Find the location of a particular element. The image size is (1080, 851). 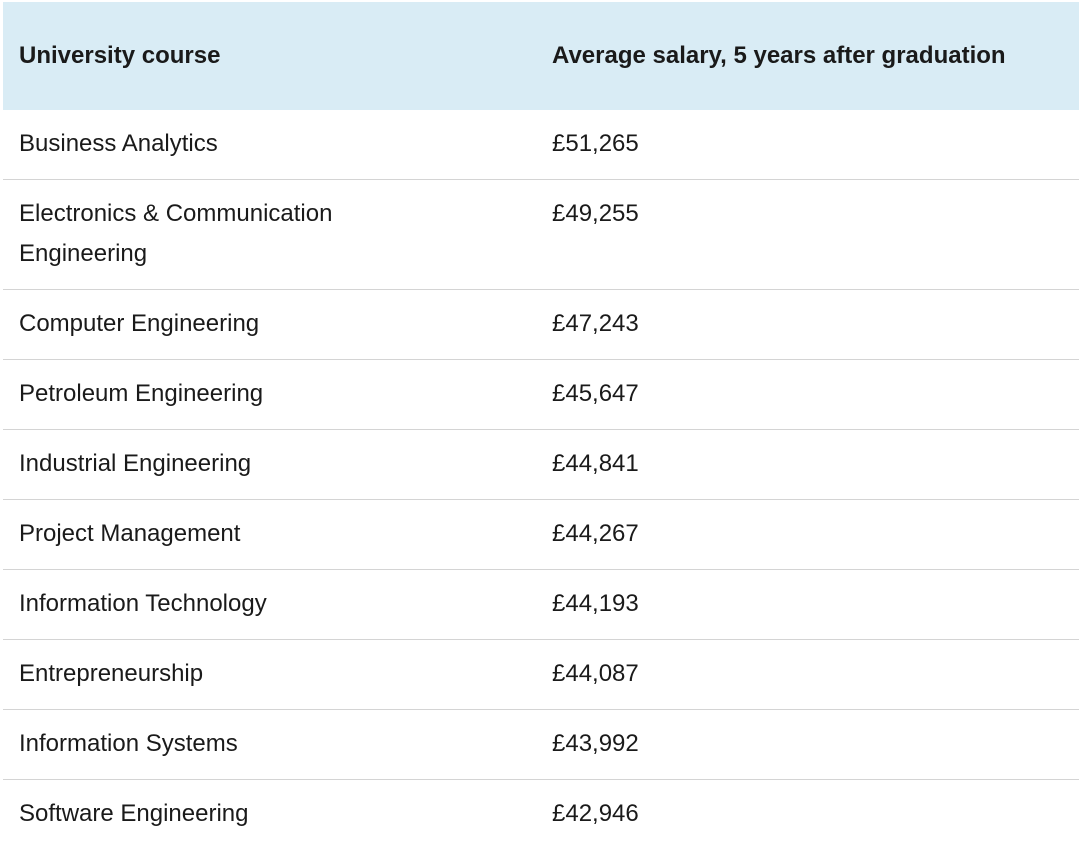

salary-cell: £47,243 is located at coordinates (806, 324).